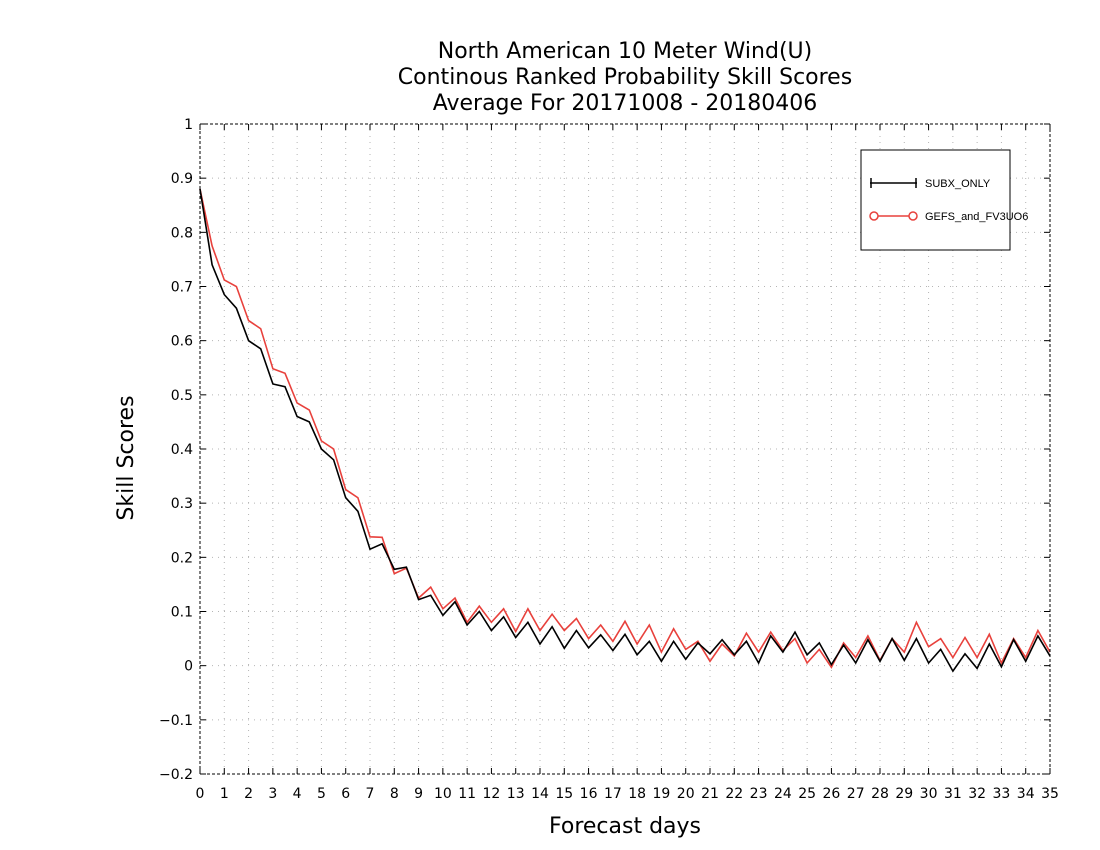  I want to click on legend: SUBX_ONLY GEFS_and_FV3UO6, so click(944, 200).